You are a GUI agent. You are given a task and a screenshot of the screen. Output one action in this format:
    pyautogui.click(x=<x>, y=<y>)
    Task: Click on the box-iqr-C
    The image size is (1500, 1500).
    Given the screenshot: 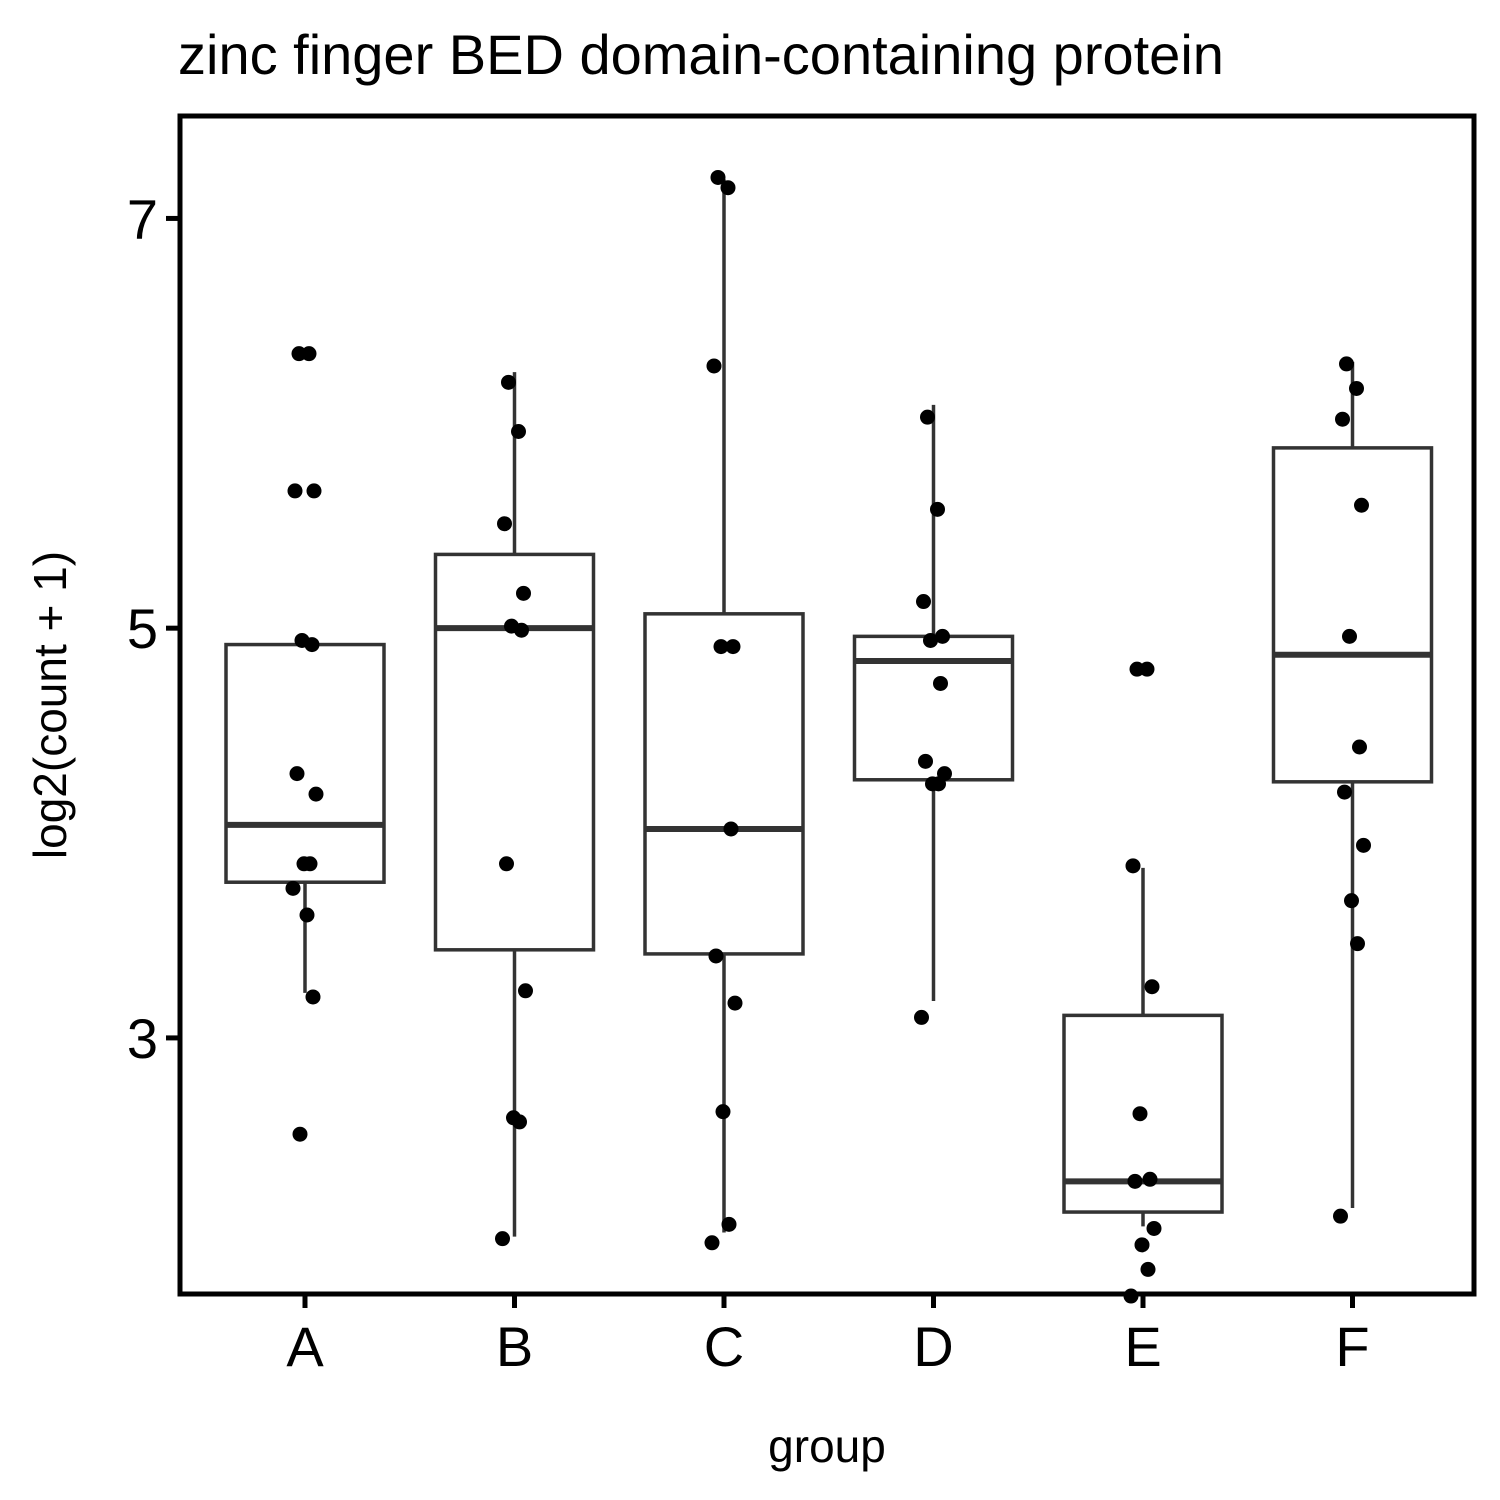 What is the action you would take?
    pyautogui.click(x=724, y=784)
    